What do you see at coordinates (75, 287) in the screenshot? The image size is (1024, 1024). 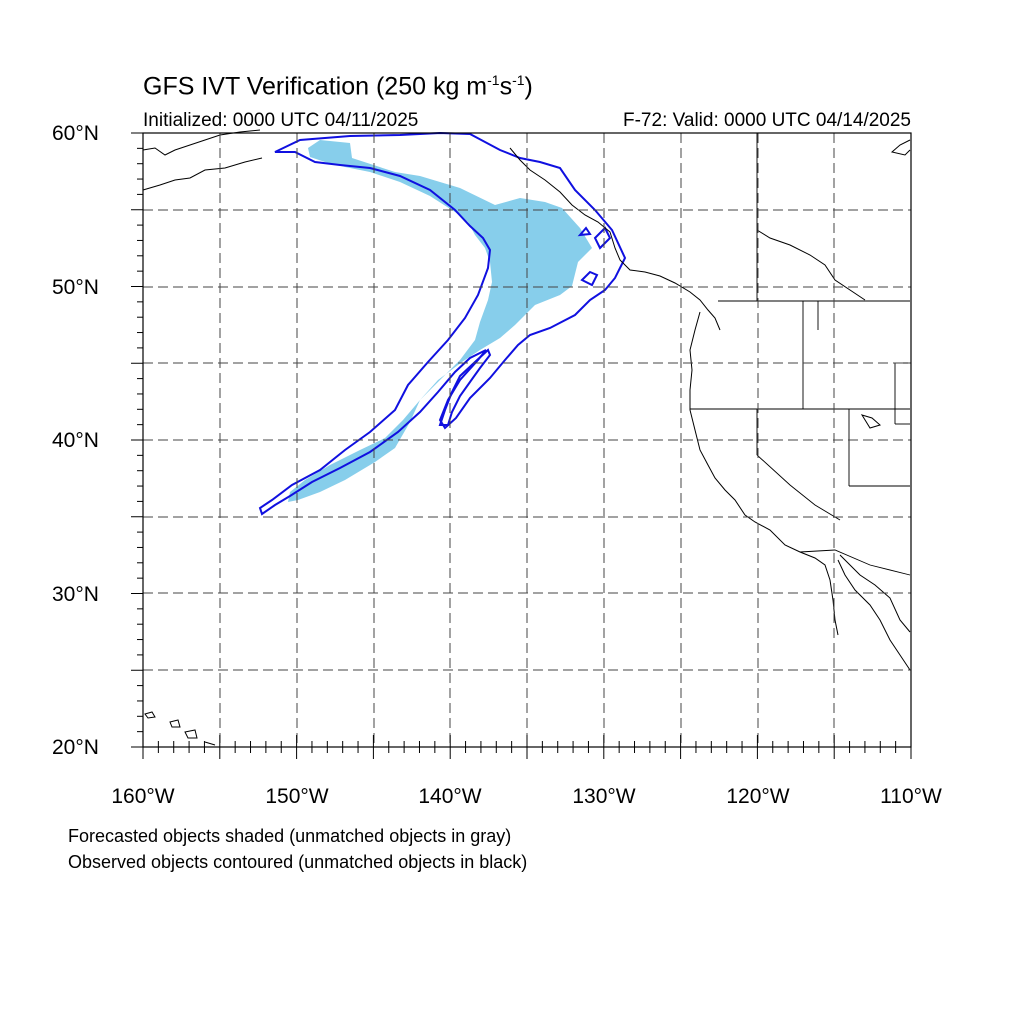 I see `lat-label-50: 50°N` at bounding box center [75, 287].